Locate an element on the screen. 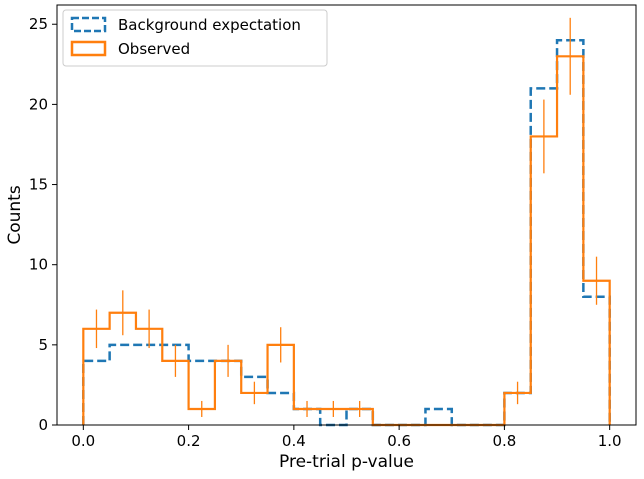  y-tick-label: 10 is located at coordinates (38, 265).